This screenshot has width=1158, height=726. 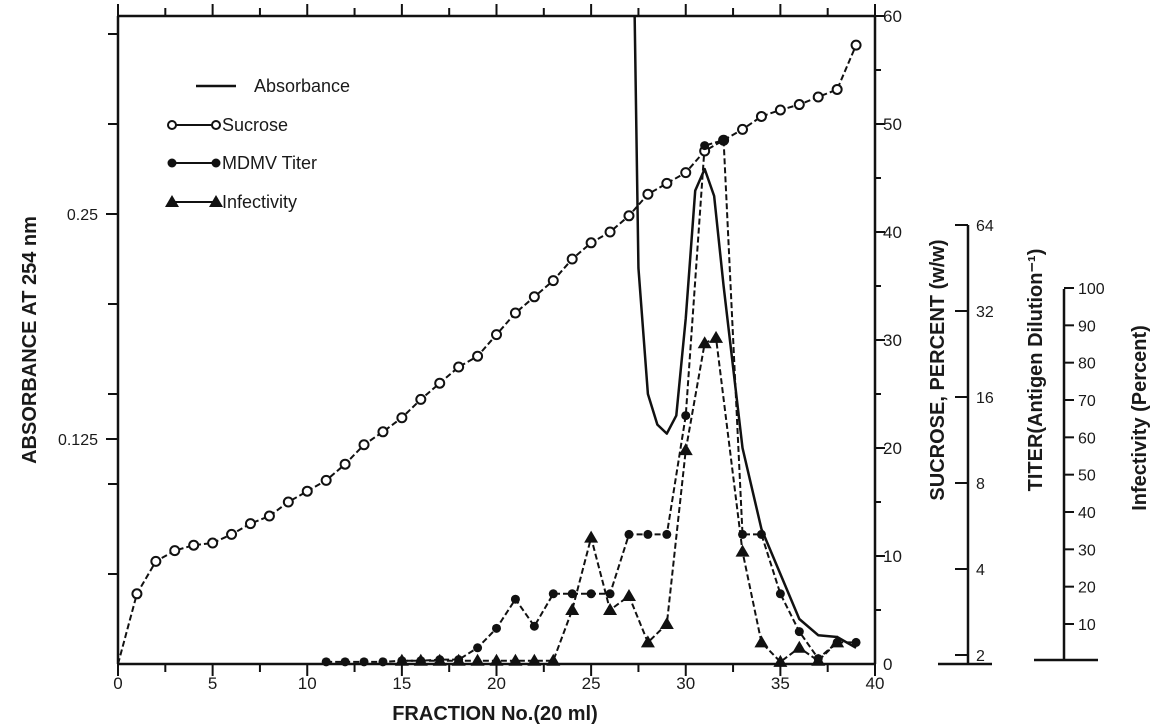 What do you see at coordinates (257, 144) in the screenshot?
I see `legend: Absorbance Sucrose MDMV Titer Infectivity` at bounding box center [257, 144].